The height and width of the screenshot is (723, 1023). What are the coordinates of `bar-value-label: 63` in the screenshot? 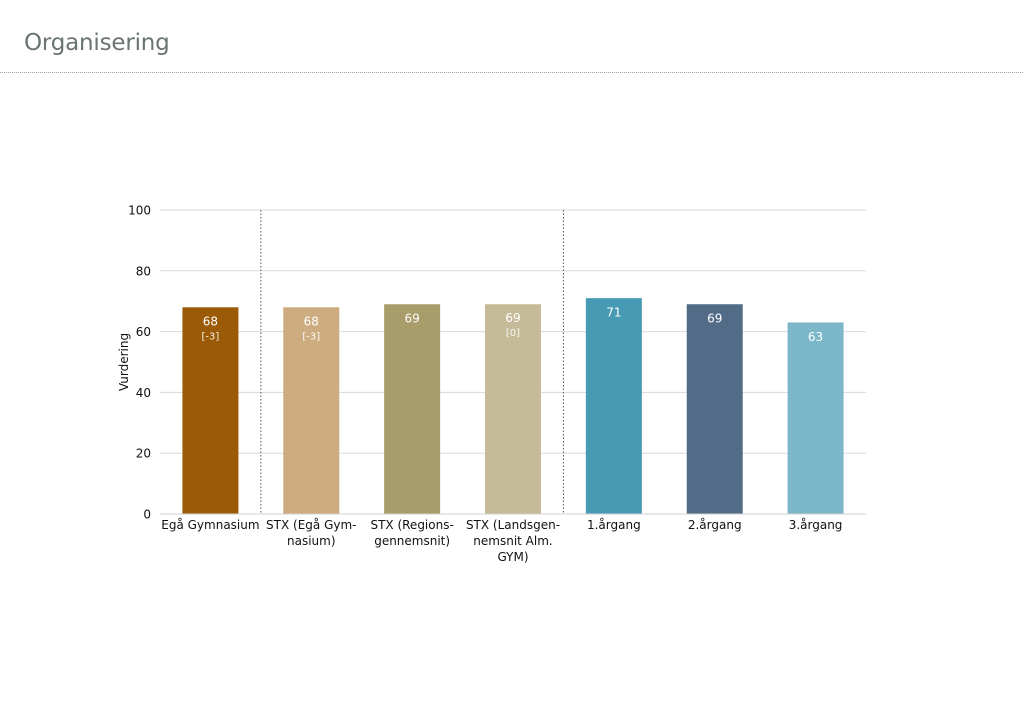 It's located at (815, 337).